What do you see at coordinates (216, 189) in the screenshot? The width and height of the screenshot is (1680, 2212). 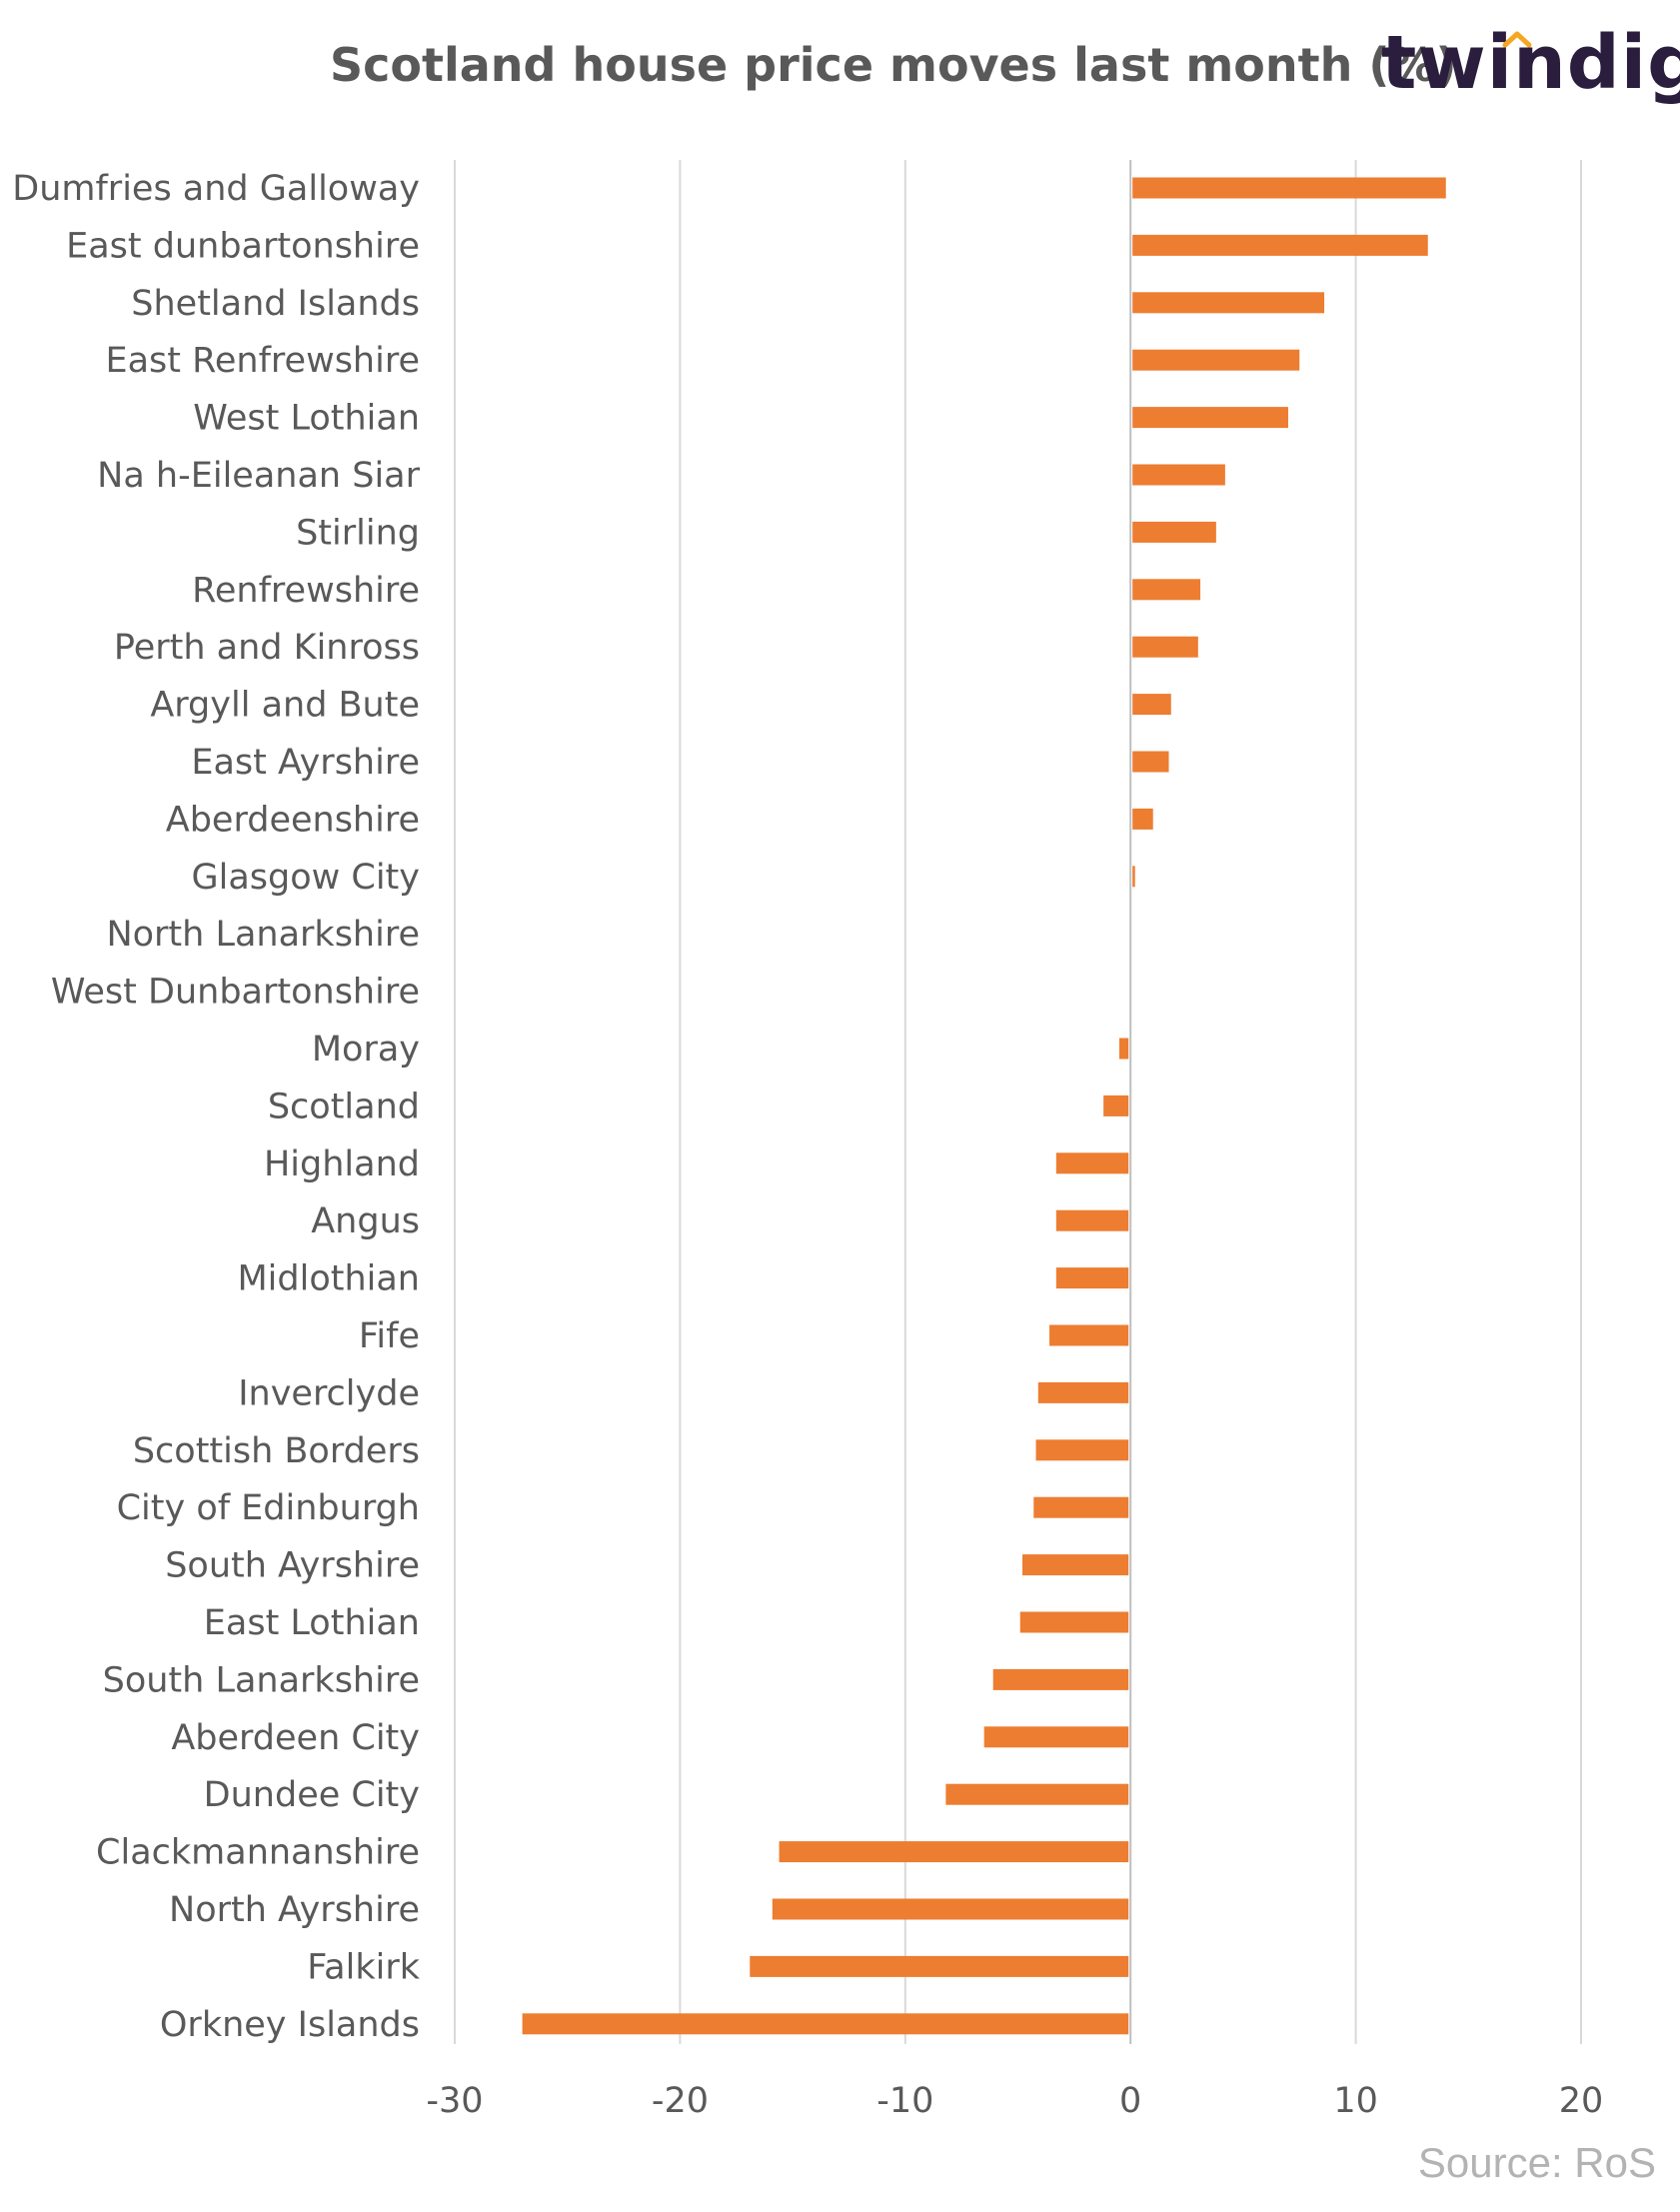 I see `category-label: Dumfries and Galloway` at bounding box center [216, 189].